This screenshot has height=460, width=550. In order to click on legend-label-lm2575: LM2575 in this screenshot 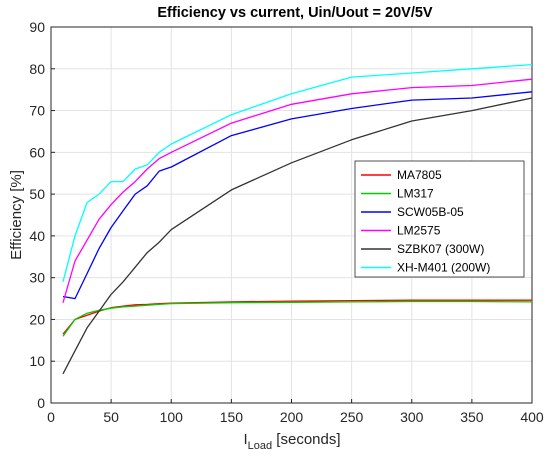, I will do `click(419, 231)`.